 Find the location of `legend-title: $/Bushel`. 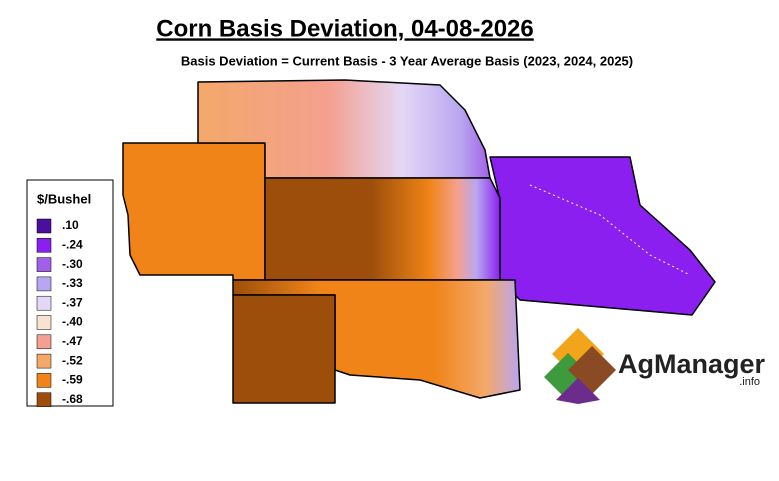

legend-title: $/Bushel is located at coordinates (64, 198).